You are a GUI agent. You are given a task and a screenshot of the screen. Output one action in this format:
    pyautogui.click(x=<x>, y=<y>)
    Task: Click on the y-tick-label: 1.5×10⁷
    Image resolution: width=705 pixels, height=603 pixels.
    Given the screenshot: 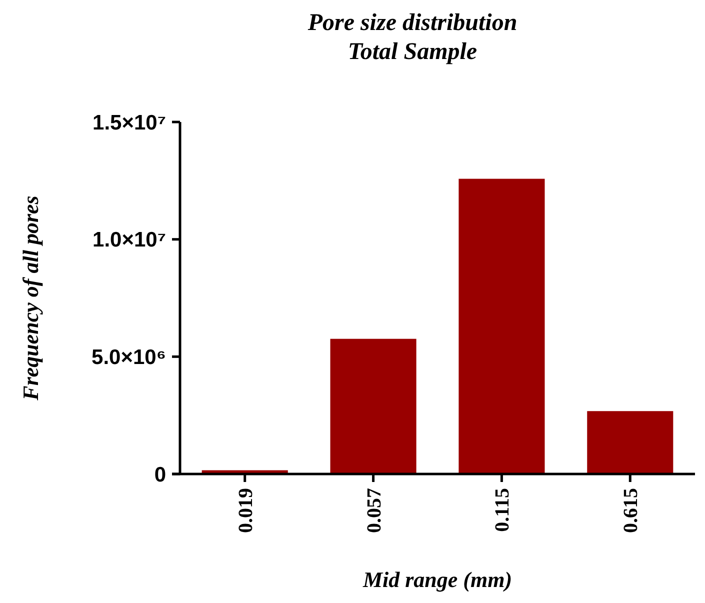 What is the action you would take?
    pyautogui.click(x=129, y=122)
    